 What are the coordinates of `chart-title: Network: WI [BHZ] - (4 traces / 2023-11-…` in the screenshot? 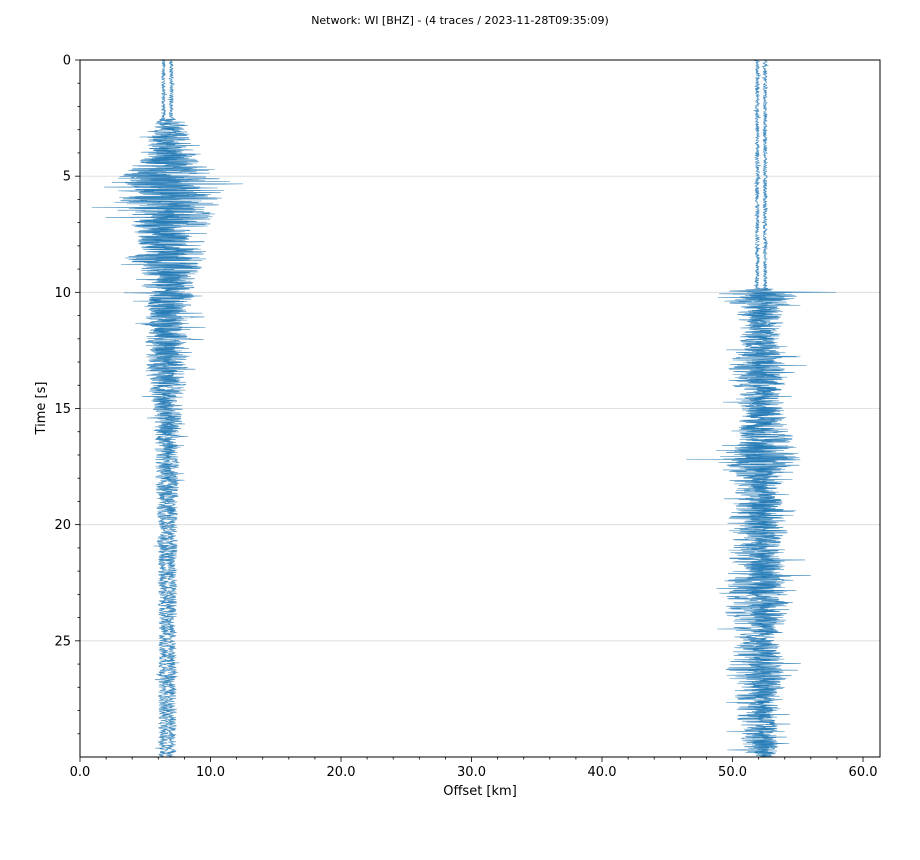 It's located at (460, 20).